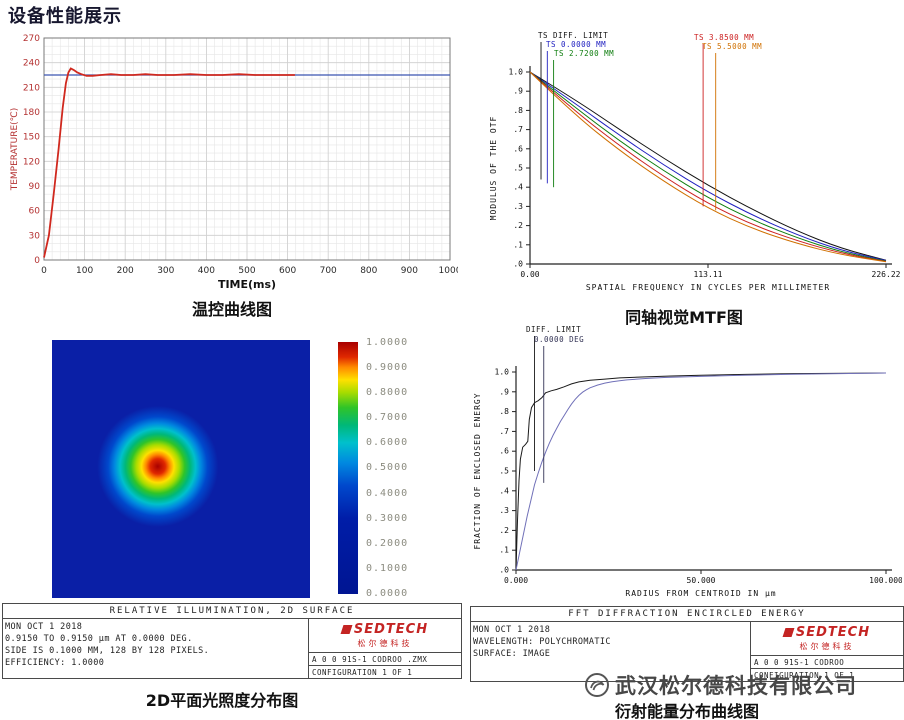  Describe the element at coordinates (387, 342) in the screenshot. I see `colorbar-tick-label: 1.0000` at that location.